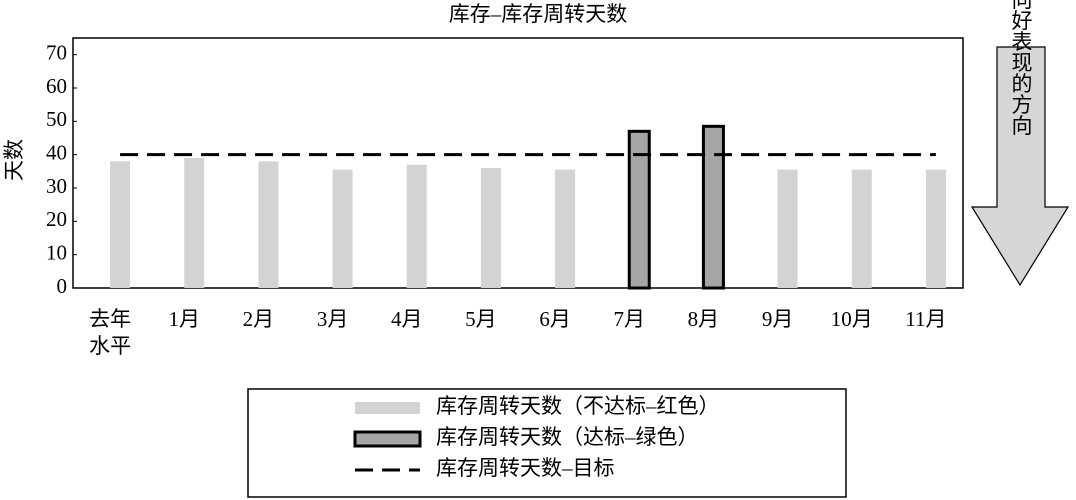 The width and height of the screenshot is (1076, 500). I want to click on y-tick-label: 40, so click(56, 152).